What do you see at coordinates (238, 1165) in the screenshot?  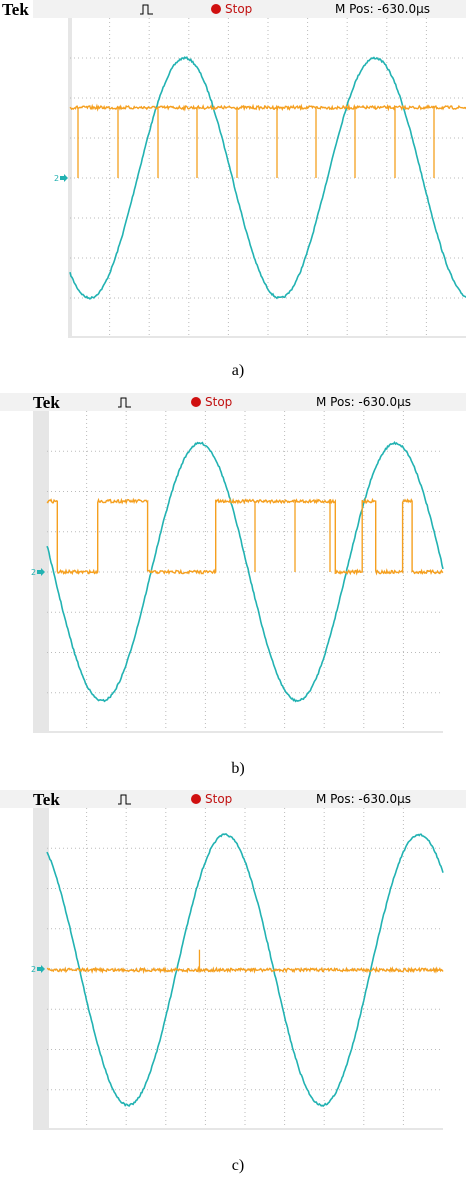 I see `caption: c)` at bounding box center [238, 1165].